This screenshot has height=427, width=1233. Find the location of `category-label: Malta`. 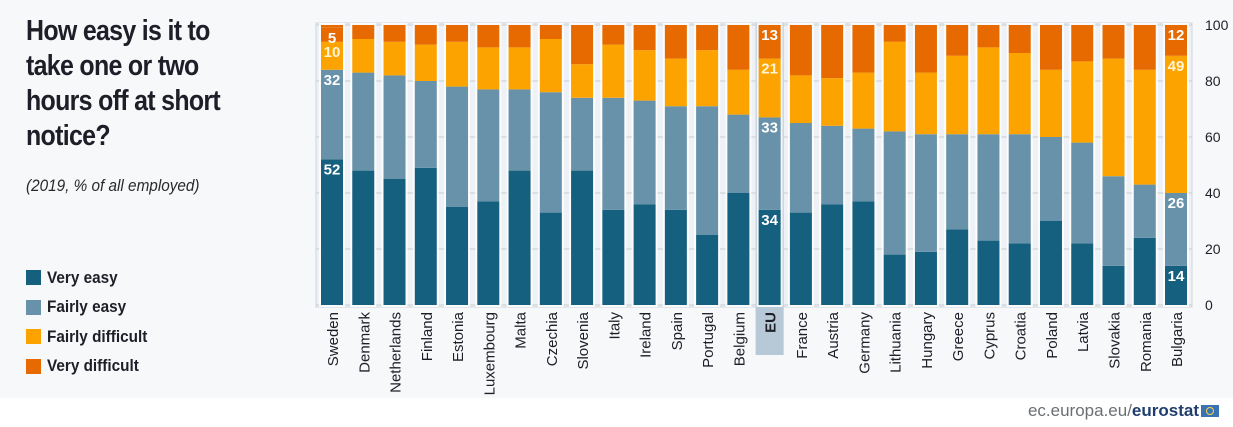

category-label: Malta is located at coordinates (521, 329).